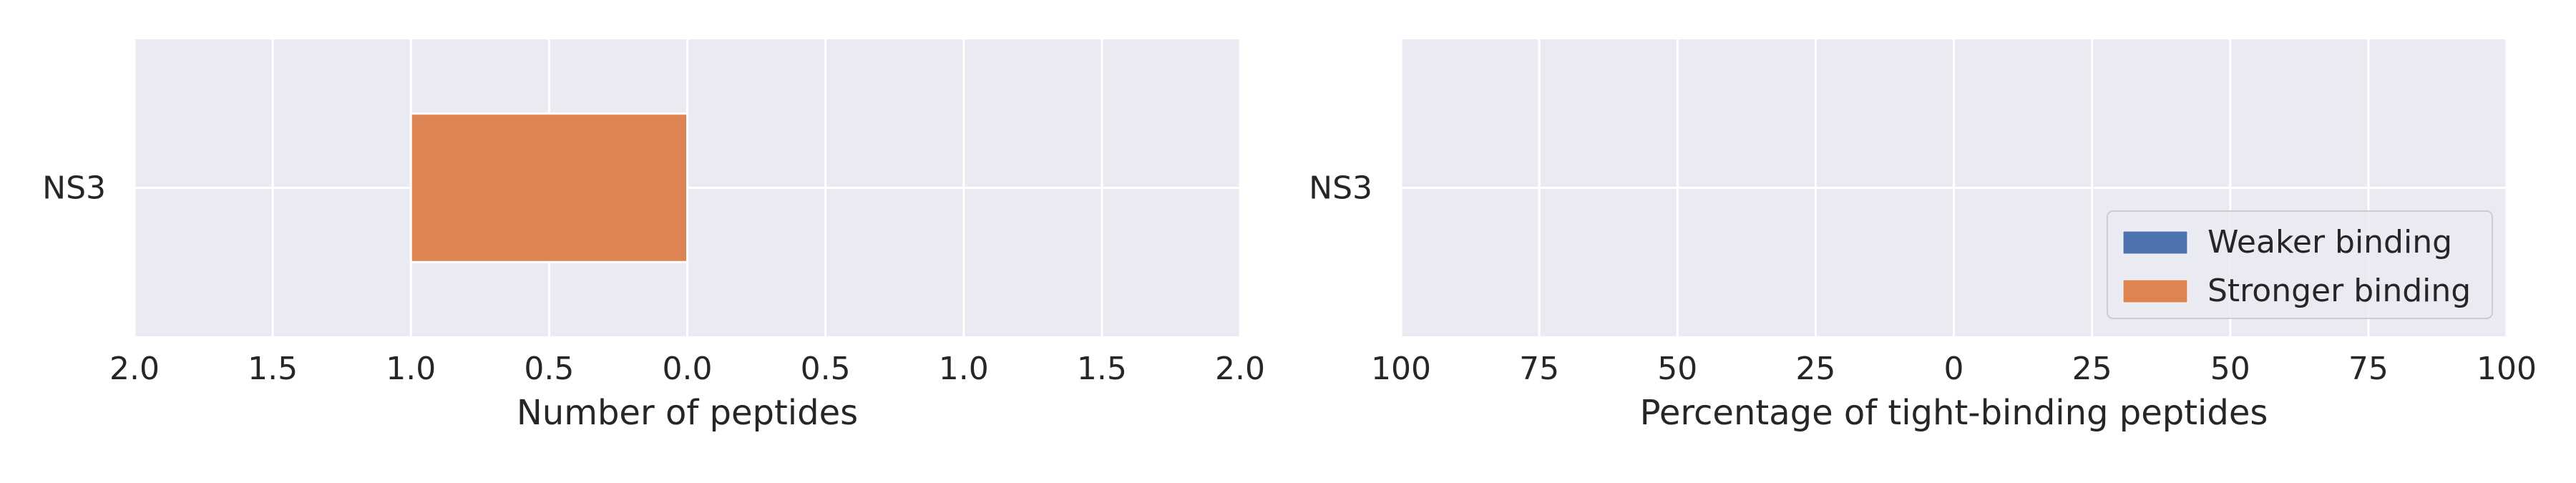  I want to click on x-axis-label: Number of peptides, so click(687, 413).